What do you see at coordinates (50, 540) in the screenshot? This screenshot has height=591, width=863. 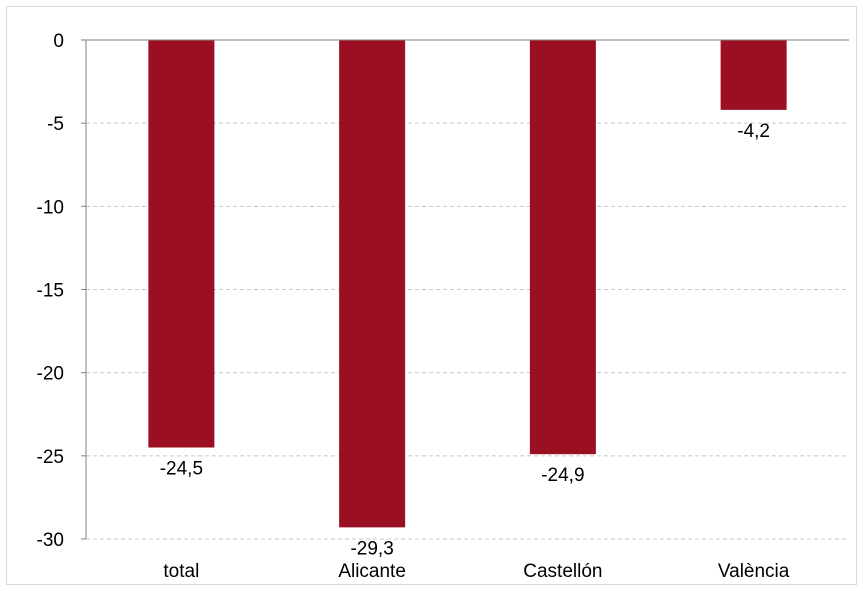 I see `y-tick-label: -30` at bounding box center [50, 540].